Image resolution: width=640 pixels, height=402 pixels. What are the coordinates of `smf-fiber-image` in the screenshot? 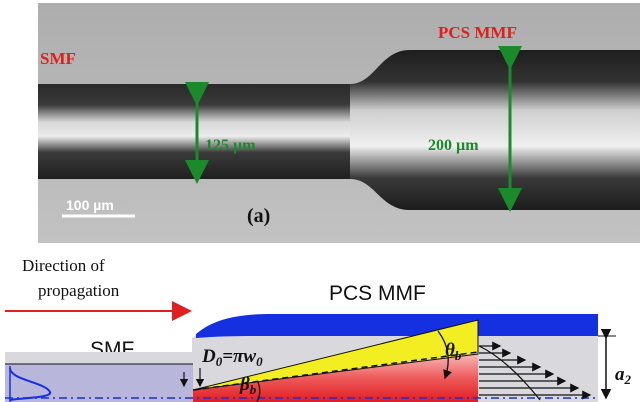 It's located at (203, 131).